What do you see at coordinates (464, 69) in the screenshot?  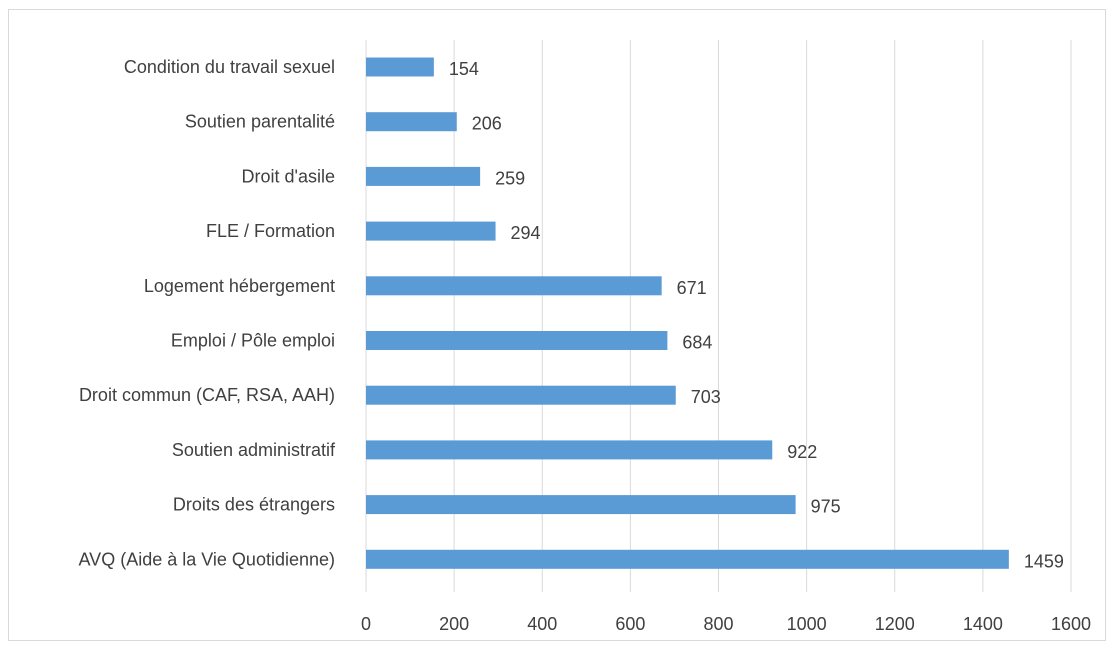 I see `data-label: 154` at bounding box center [464, 69].